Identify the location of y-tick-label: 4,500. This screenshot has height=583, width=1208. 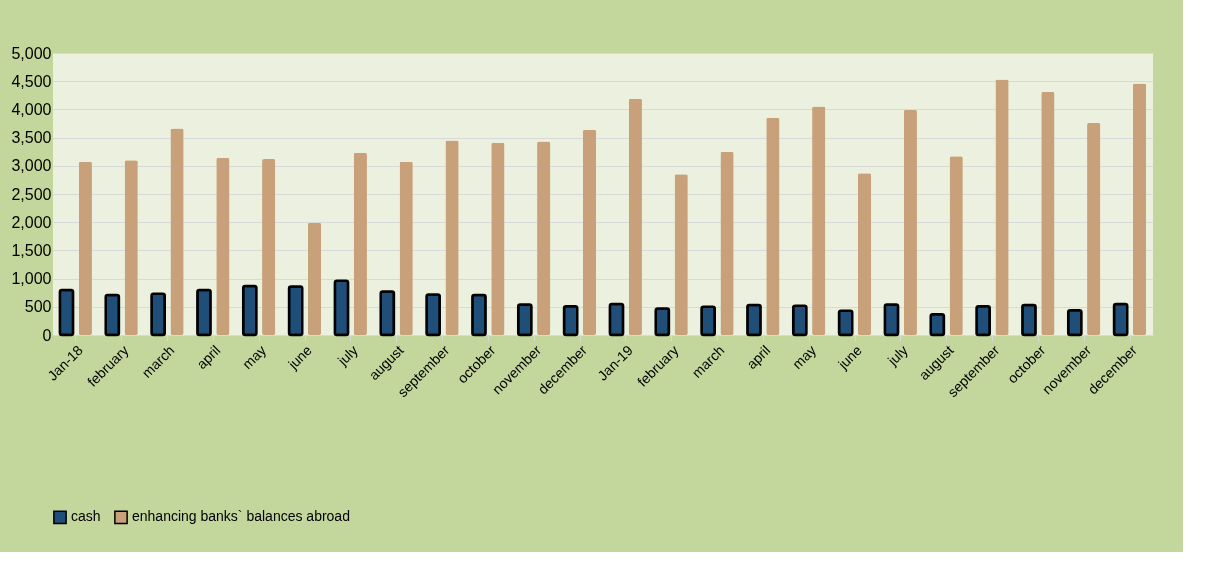
(31, 81).